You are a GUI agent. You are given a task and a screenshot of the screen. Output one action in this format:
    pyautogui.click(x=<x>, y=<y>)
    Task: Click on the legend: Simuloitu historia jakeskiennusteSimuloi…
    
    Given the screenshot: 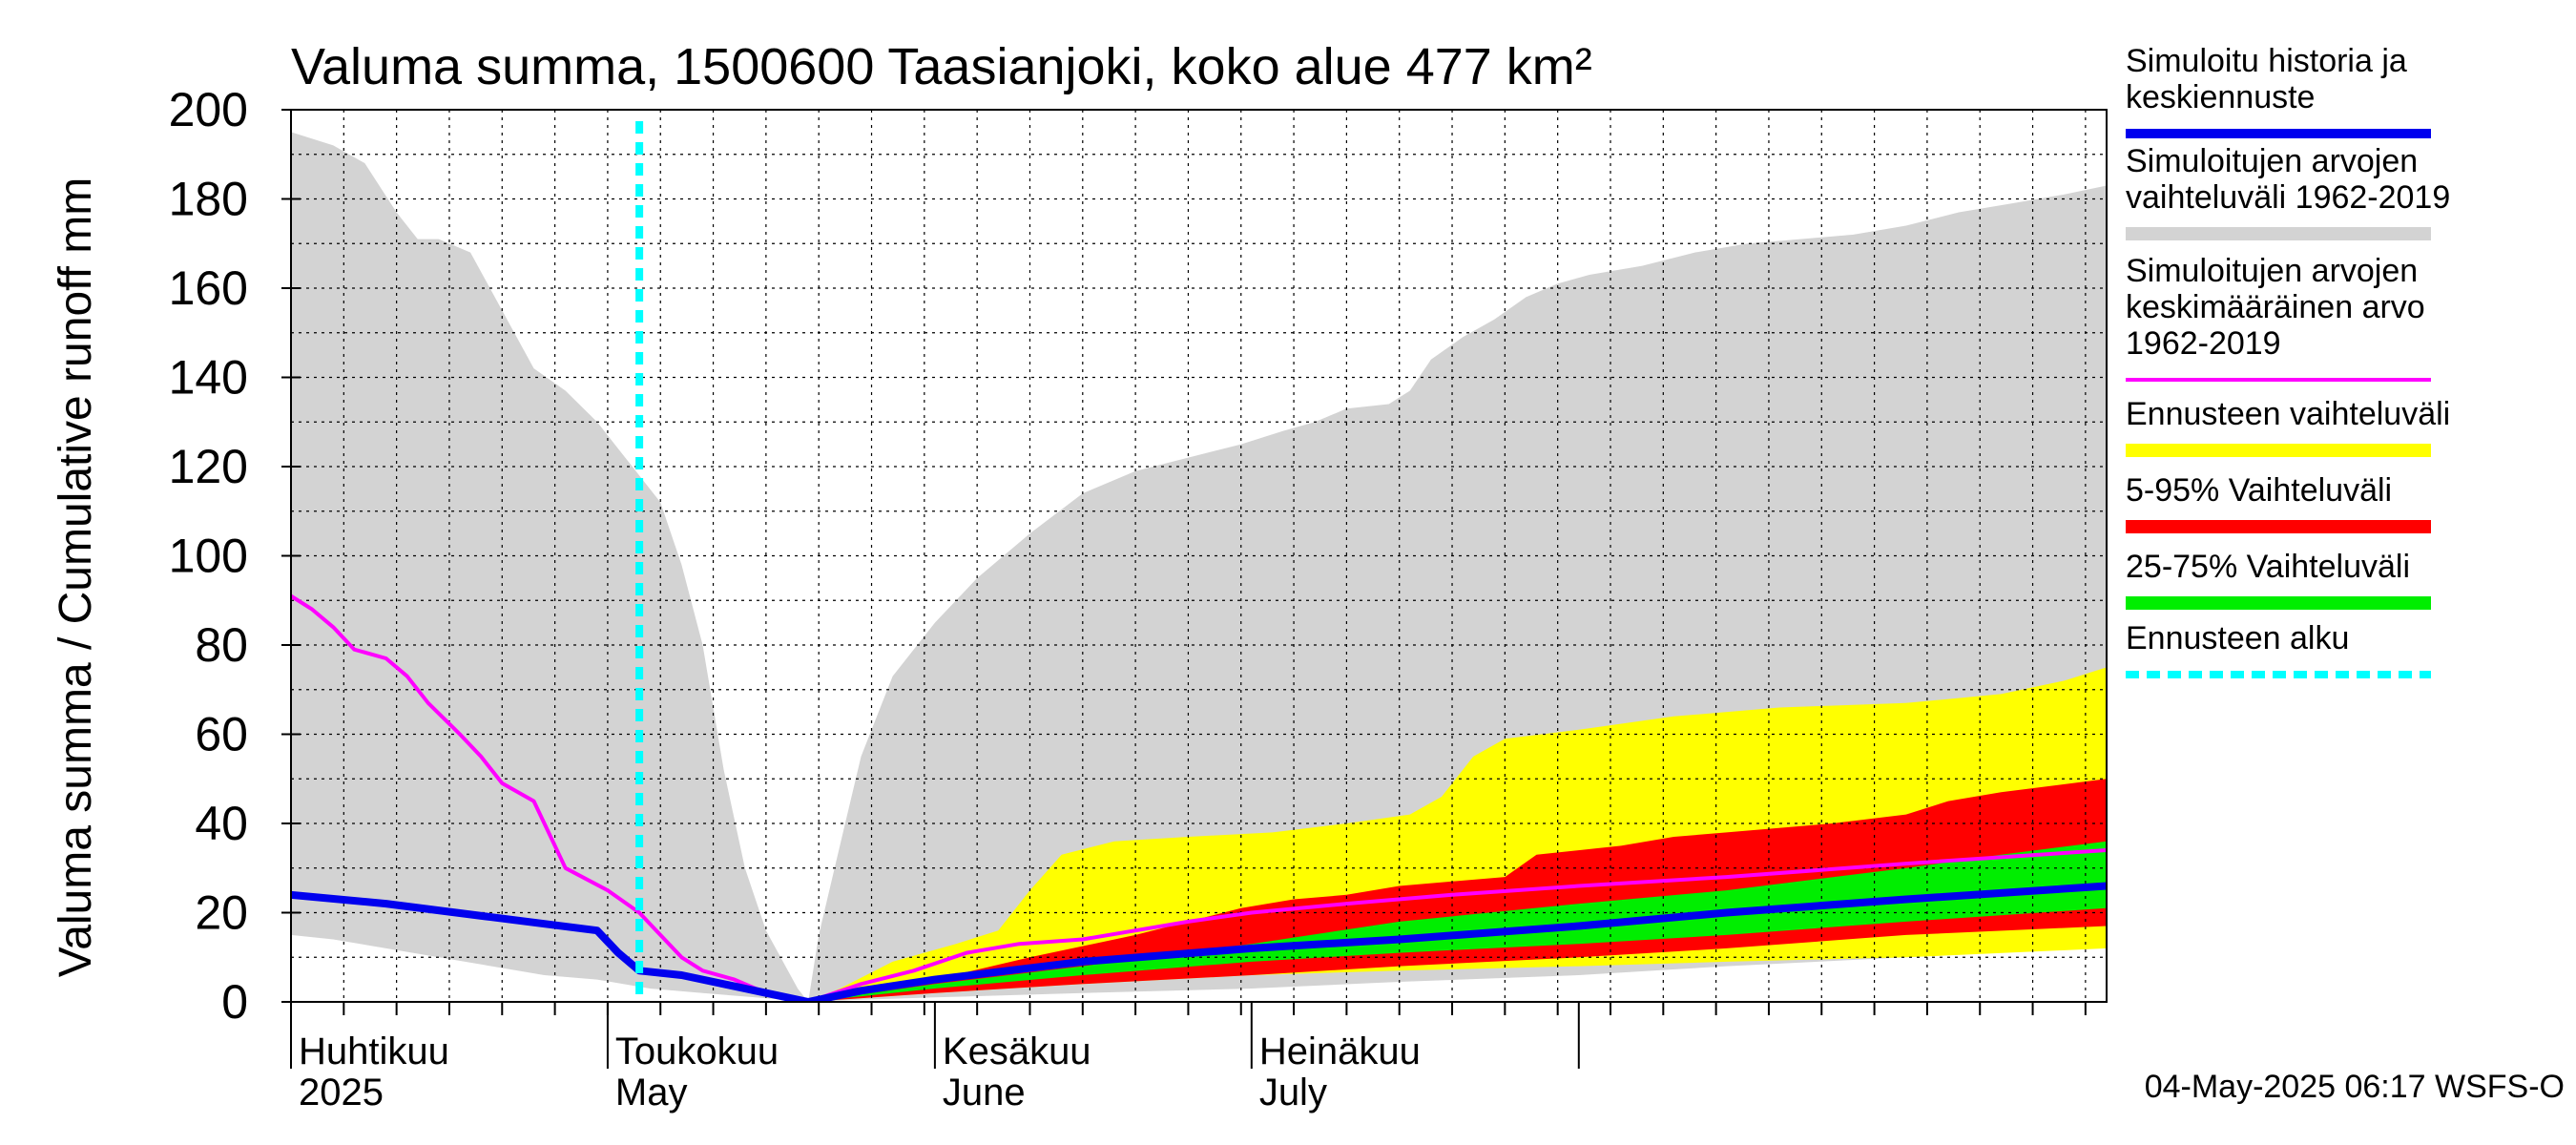 What is the action you would take?
    pyautogui.click(x=2288, y=361)
    